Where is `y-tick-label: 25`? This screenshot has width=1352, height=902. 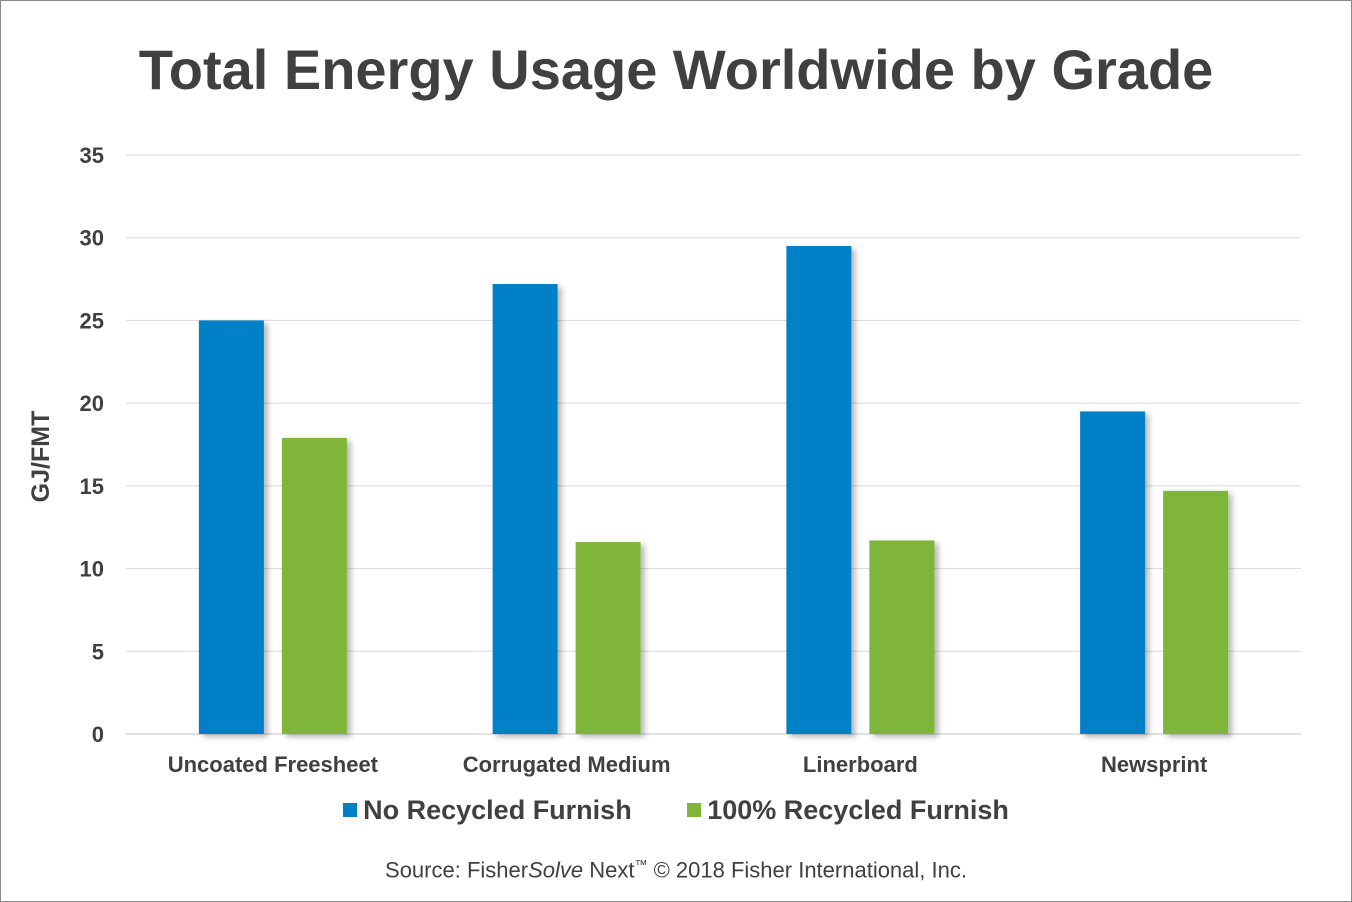
y-tick-label: 25 is located at coordinates (92, 320).